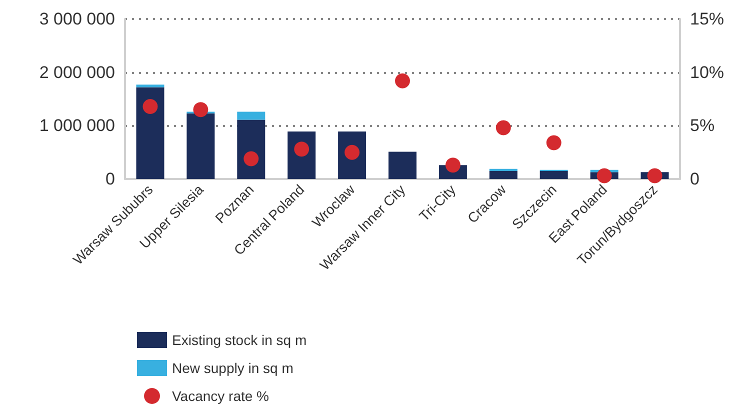 The image size is (750, 412). What do you see at coordinates (707, 72) in the screenshot?
I see `y2-tick-label: 10%` at bounding box center [707, 72].